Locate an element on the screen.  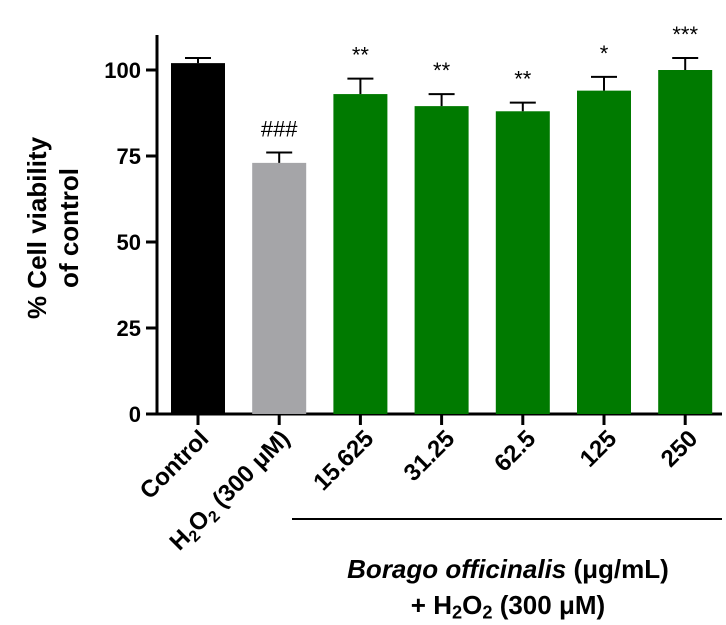
x-ticks is located at coordinates (441, 419).